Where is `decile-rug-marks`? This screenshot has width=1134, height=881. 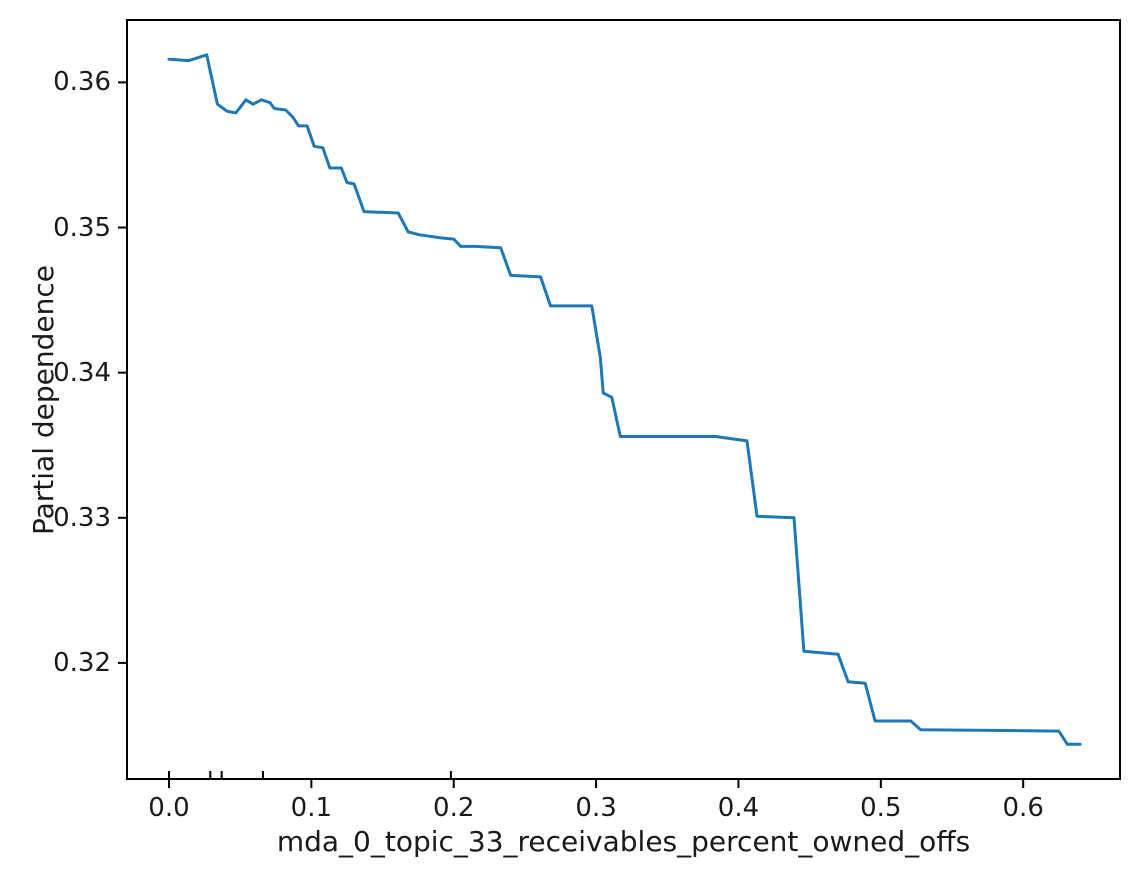
decile-rug-marks is located at coordinates (309, 774).